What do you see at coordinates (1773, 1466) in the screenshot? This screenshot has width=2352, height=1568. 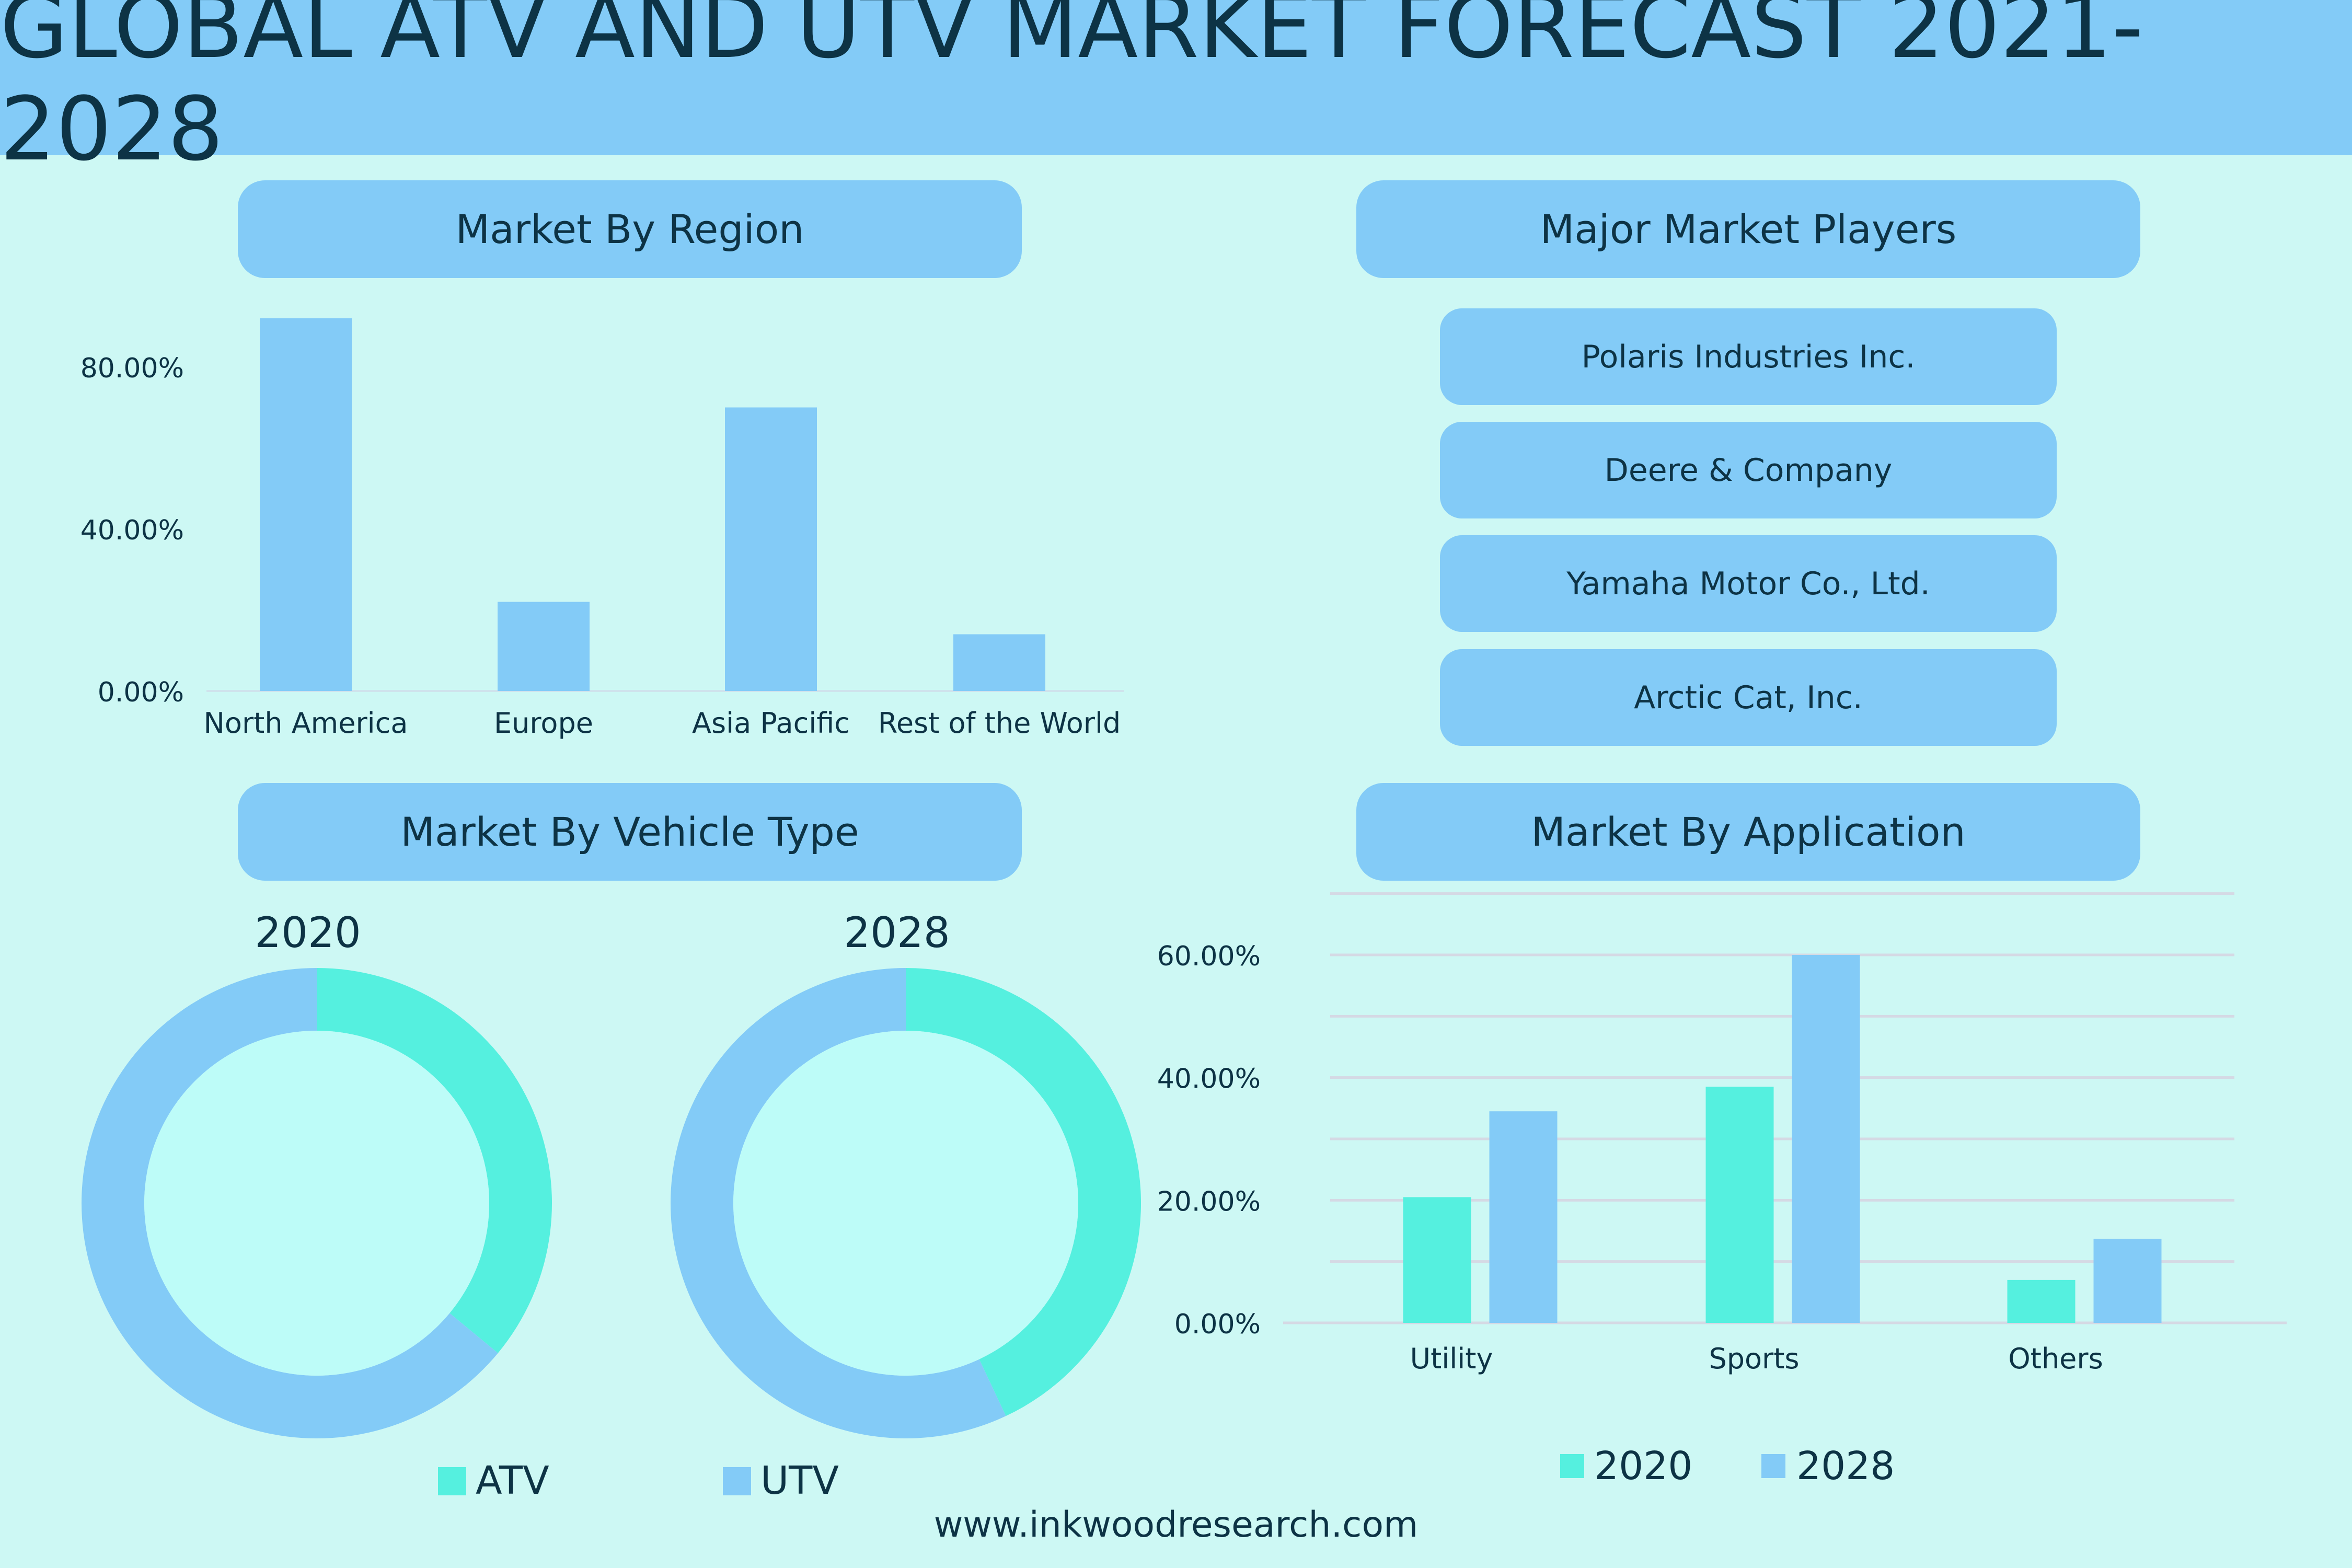 I see `legend-swatch-2028` at bounding box center [1773, 1466].